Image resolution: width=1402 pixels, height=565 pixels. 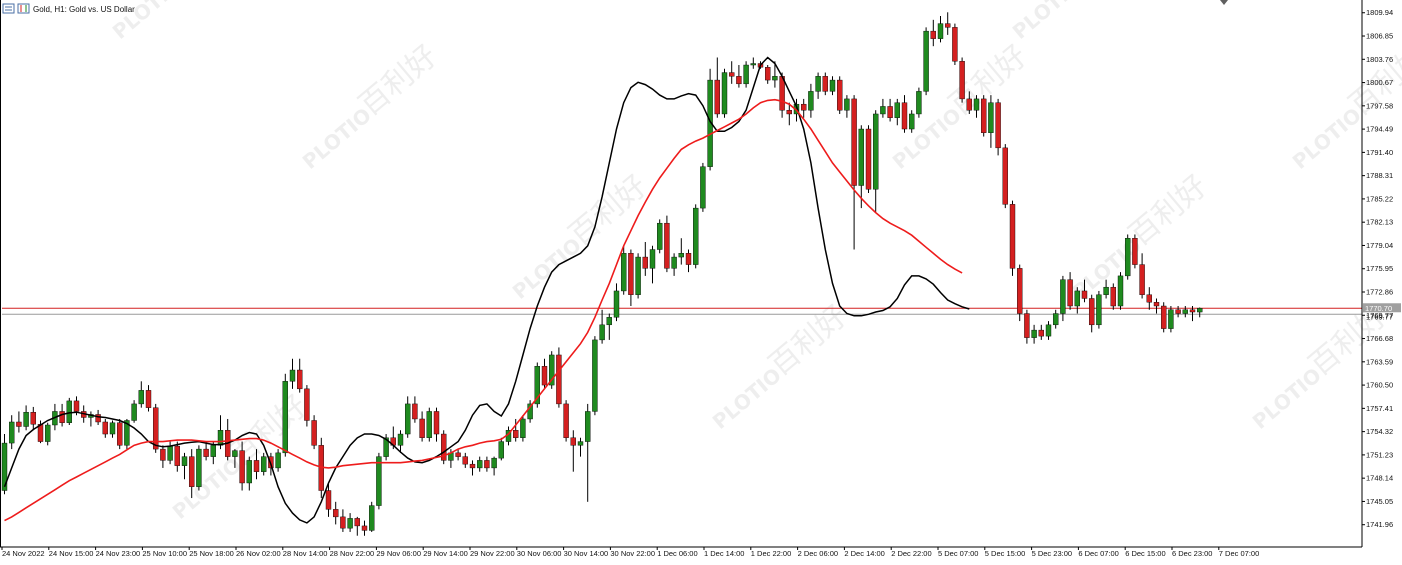 I want to click on chart-menu-icon, so click(x=8, y=8).